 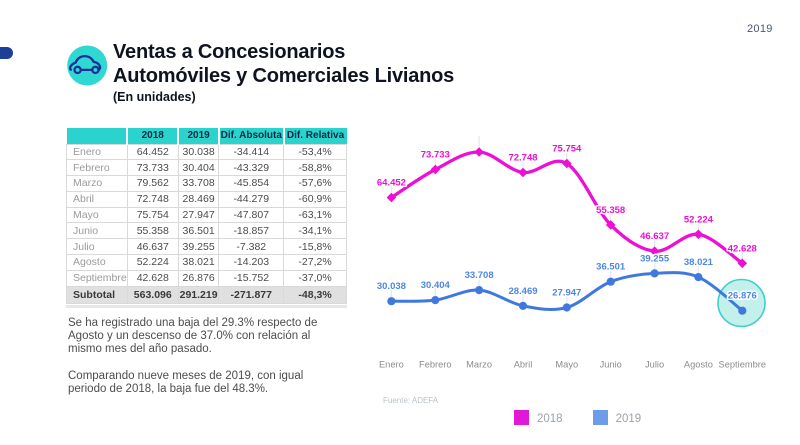 I want to click on svg-text: 38.021, so click(x=699, y=262).